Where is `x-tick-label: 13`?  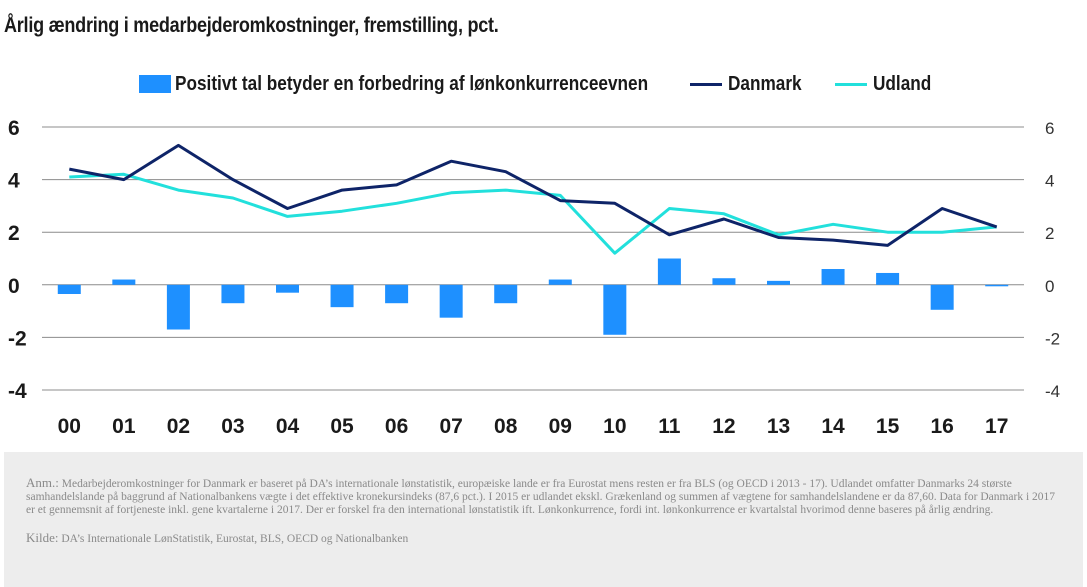 x-tick-label: 13 is located at coordinates (778, 426).